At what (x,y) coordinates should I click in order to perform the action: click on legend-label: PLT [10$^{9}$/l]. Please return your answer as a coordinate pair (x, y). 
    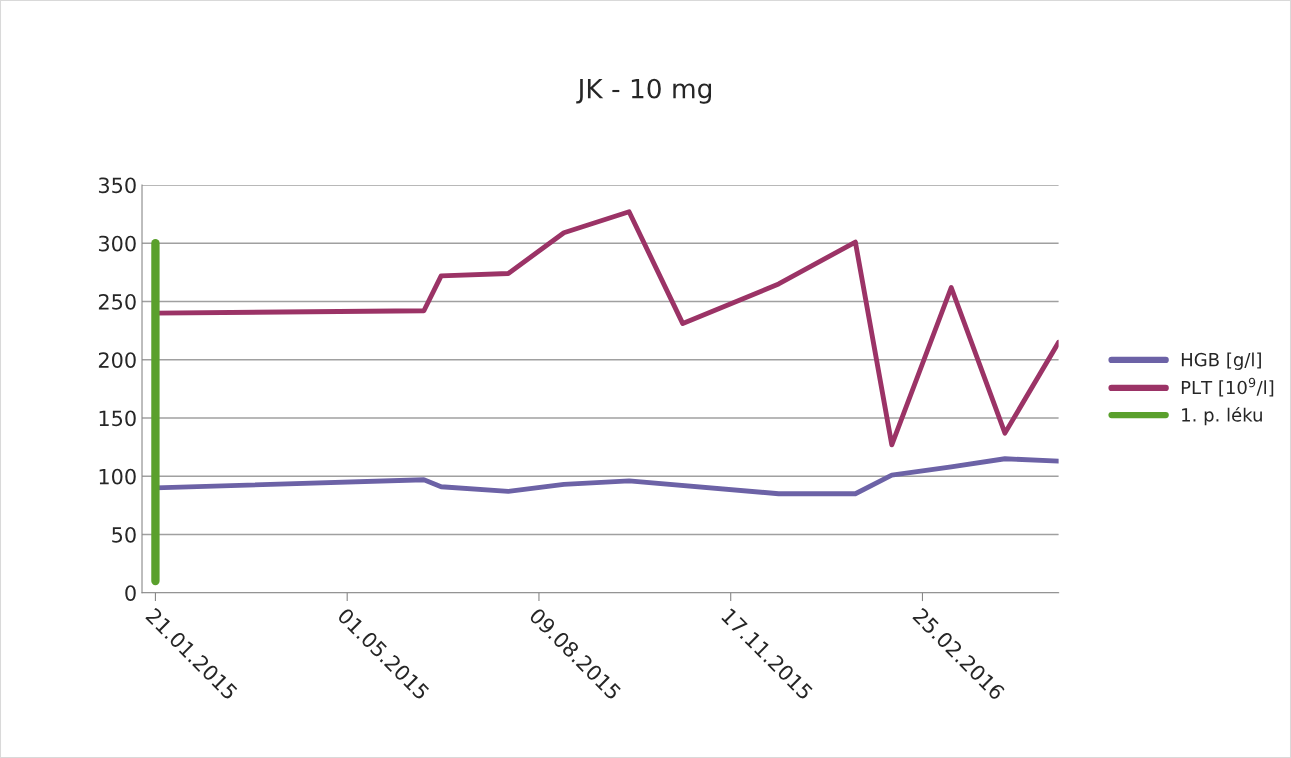
    Looking at the image, I should click on (1227, 387).